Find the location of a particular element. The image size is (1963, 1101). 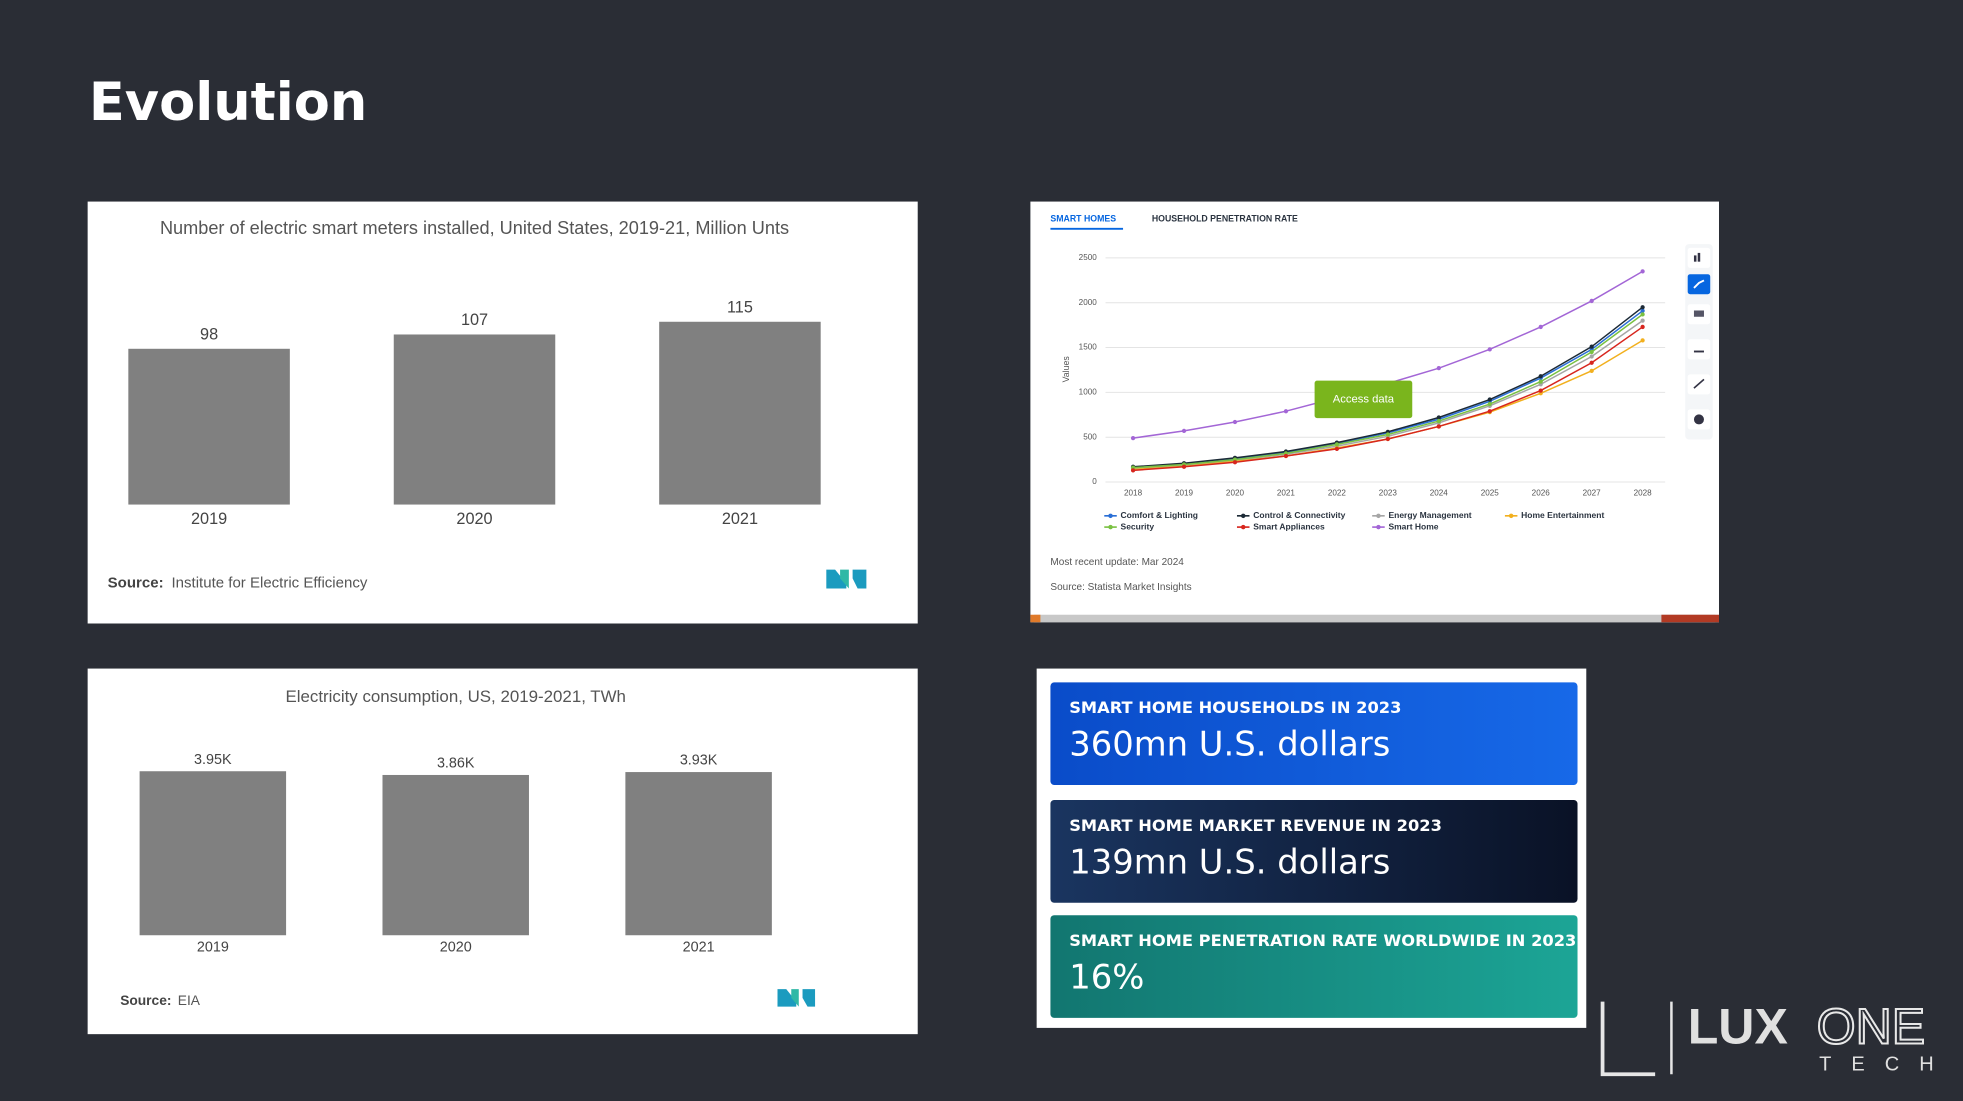

y-tick-label: 1000 is located at coordinates (1088, 392).